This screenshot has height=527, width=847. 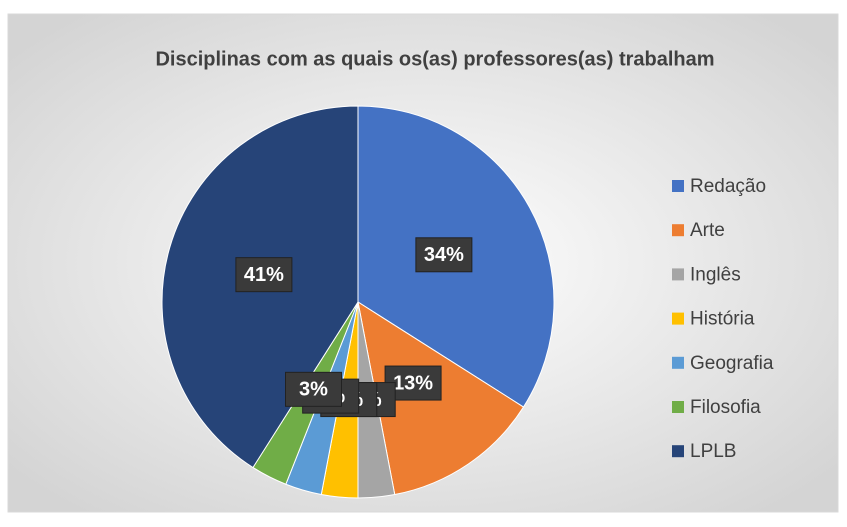 I want to click on data-label: 34%, so click(x=444, y=255).